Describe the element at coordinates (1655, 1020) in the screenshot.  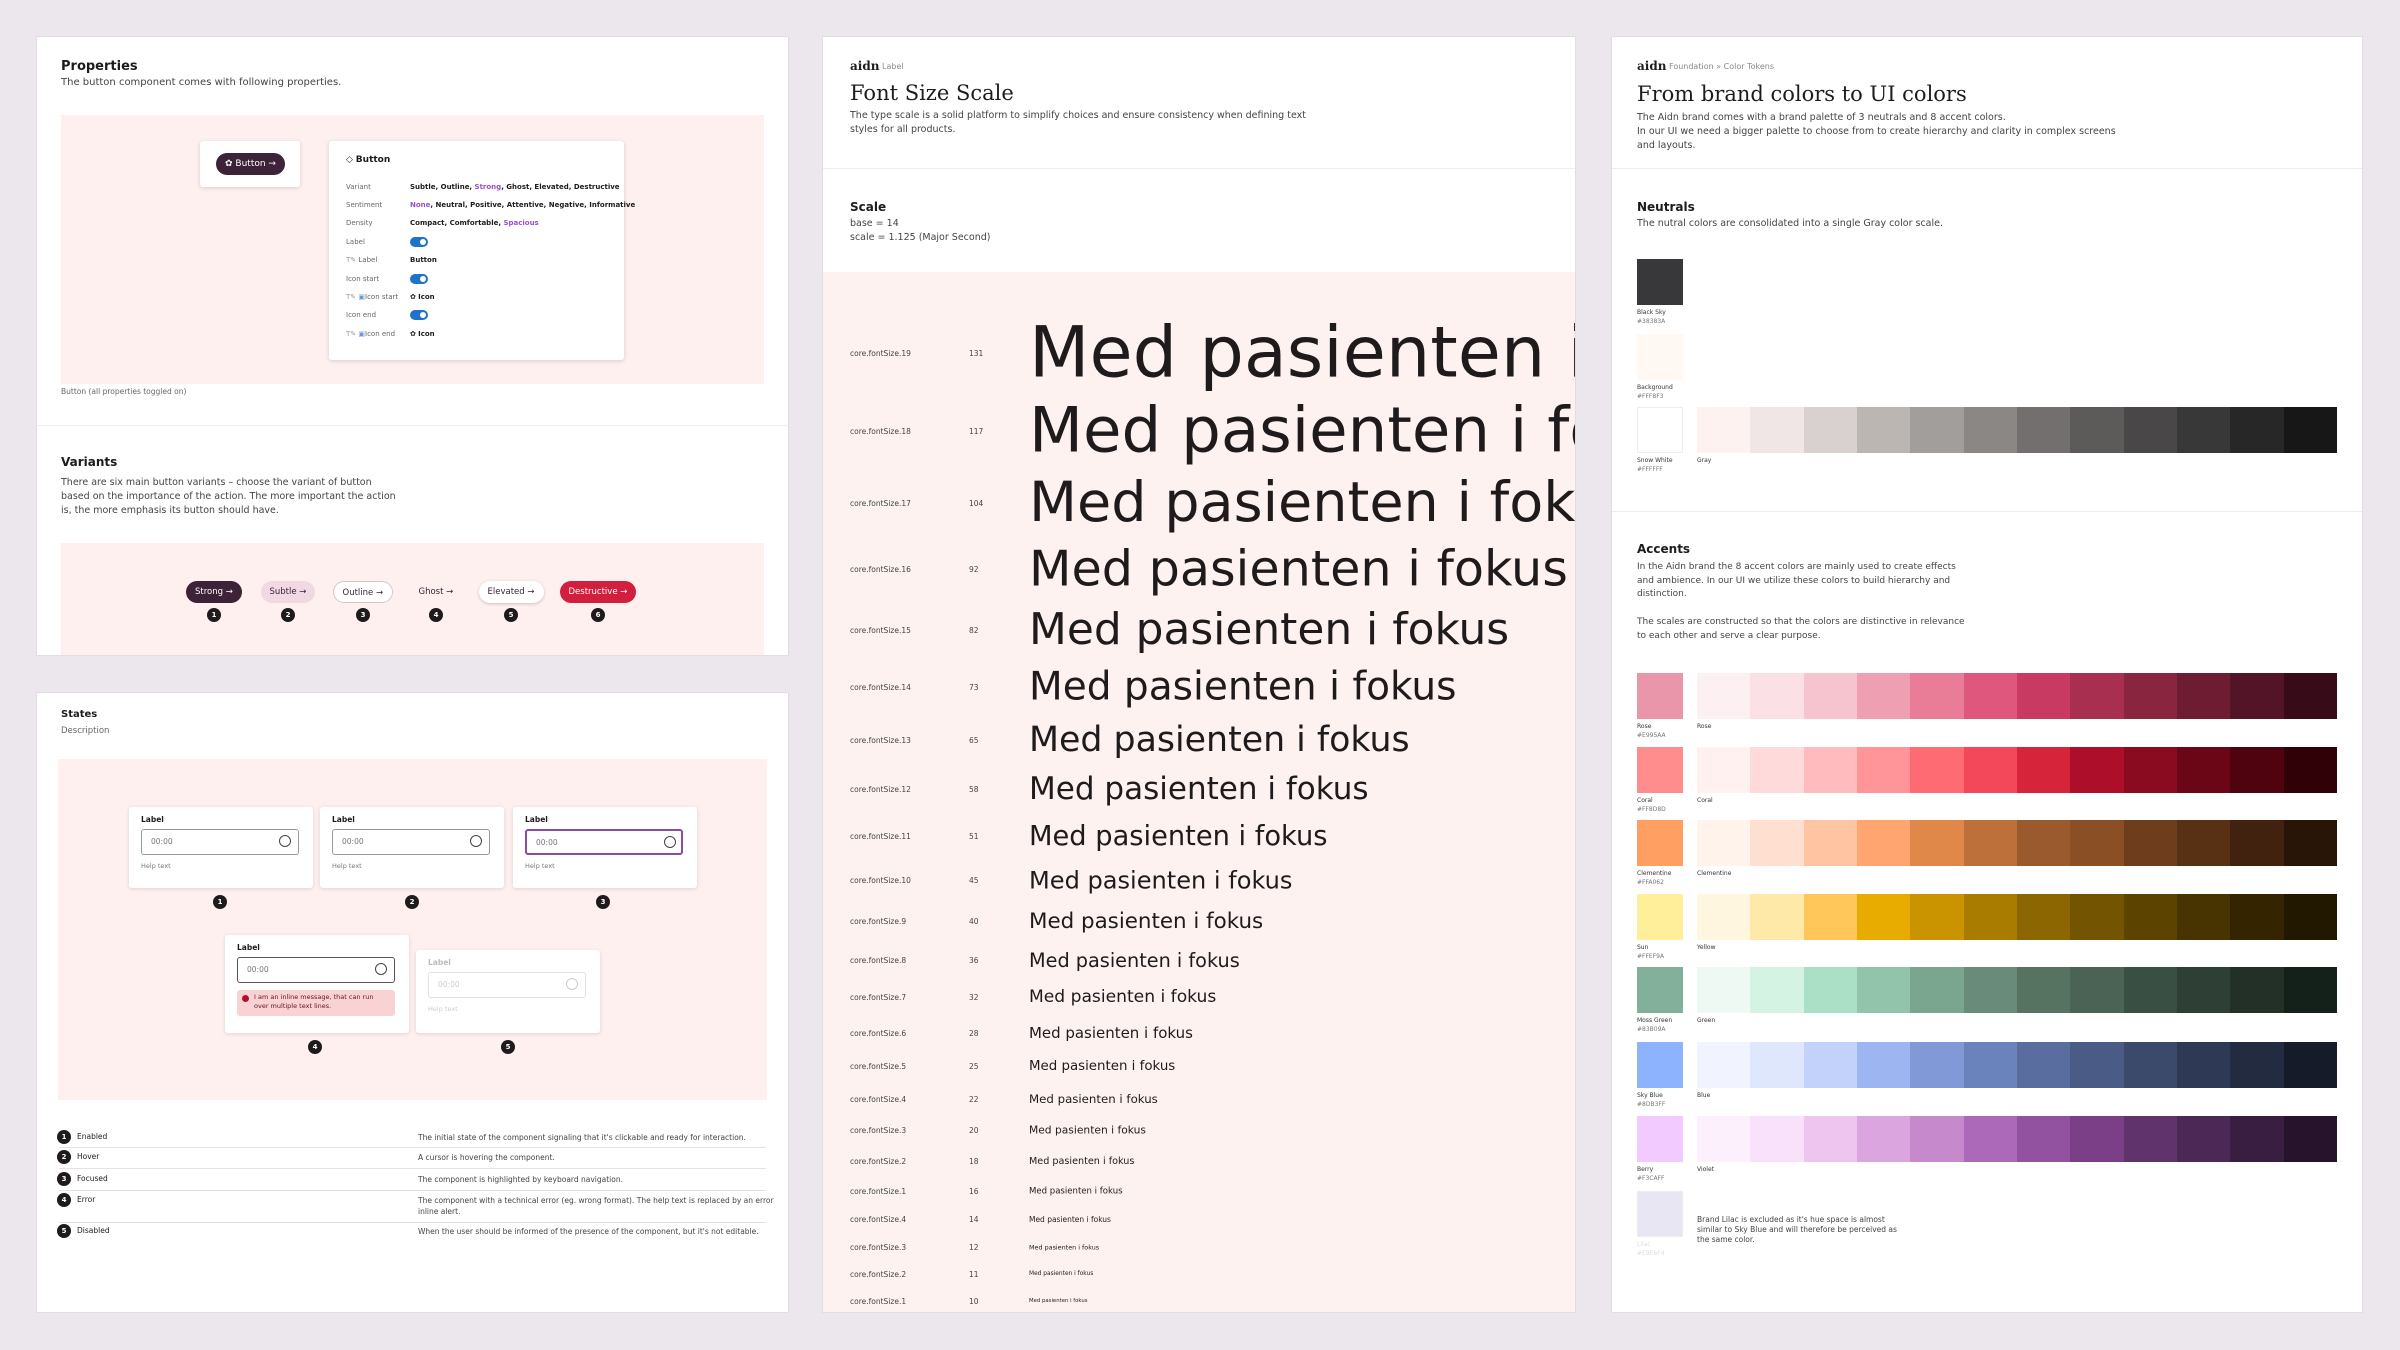
I see `swatch-name: Moss Green` at that location.